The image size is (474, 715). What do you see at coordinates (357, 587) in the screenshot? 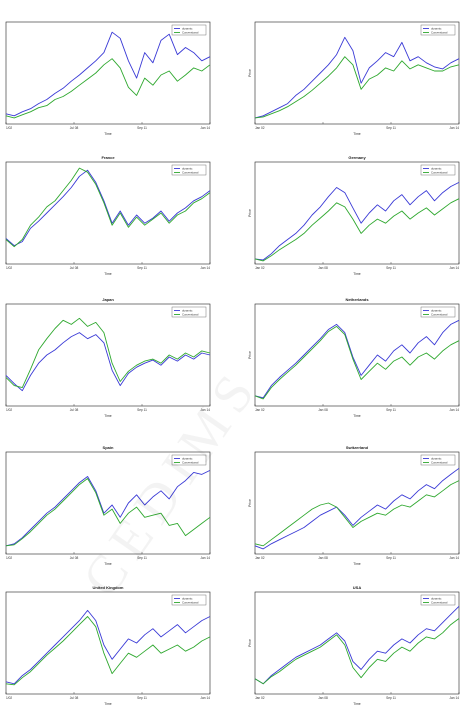
I see `chart-title: USA` at bounding box center [357, 587].